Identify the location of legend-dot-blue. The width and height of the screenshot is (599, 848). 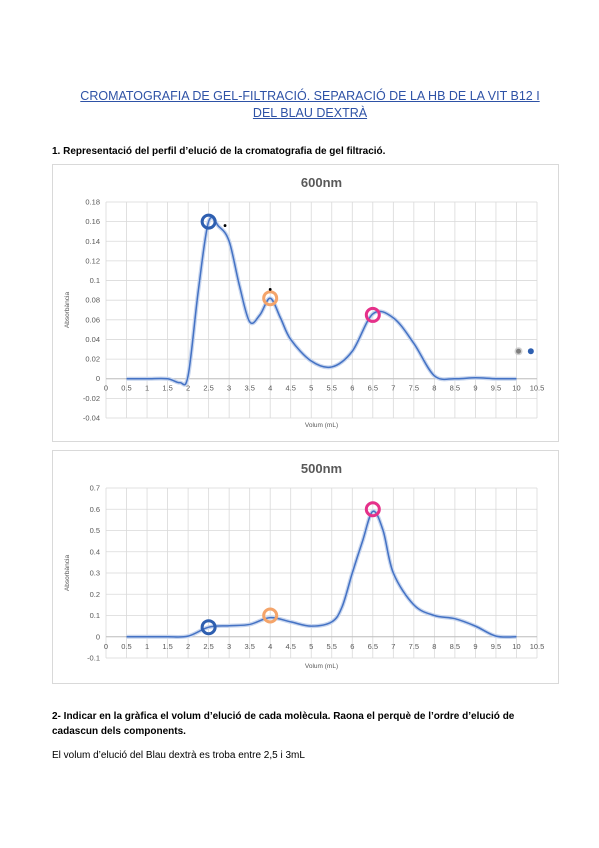
(530, 351).